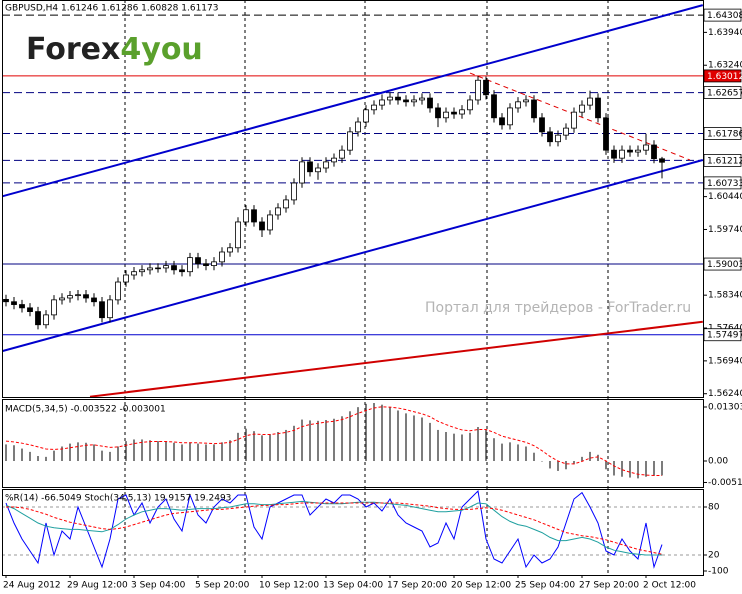 The width and height of the screenshot is (742, 594). What do you see at coordinates (725, 483) in the screenshot?
I see `y-tick-label: -0.005184` at bounding box center [725, 483].